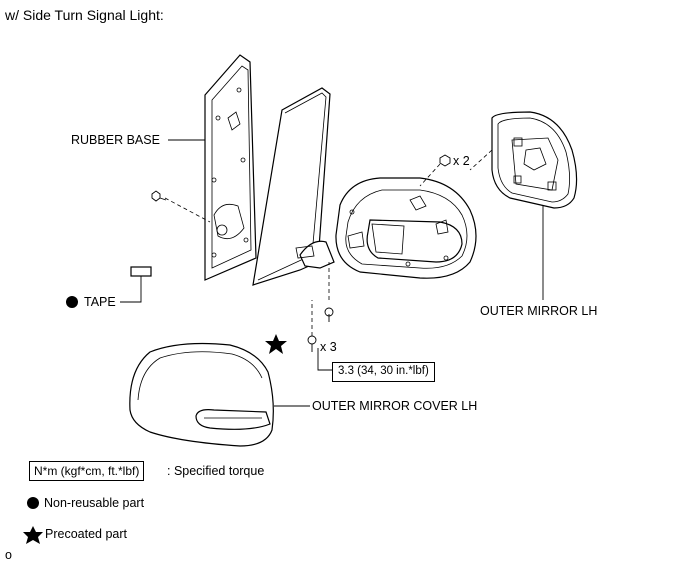 This screenshot has width=691, height=564. Describe the element at coordinates (141, 271) in the screenshot. I see `tape-shape` at that location.